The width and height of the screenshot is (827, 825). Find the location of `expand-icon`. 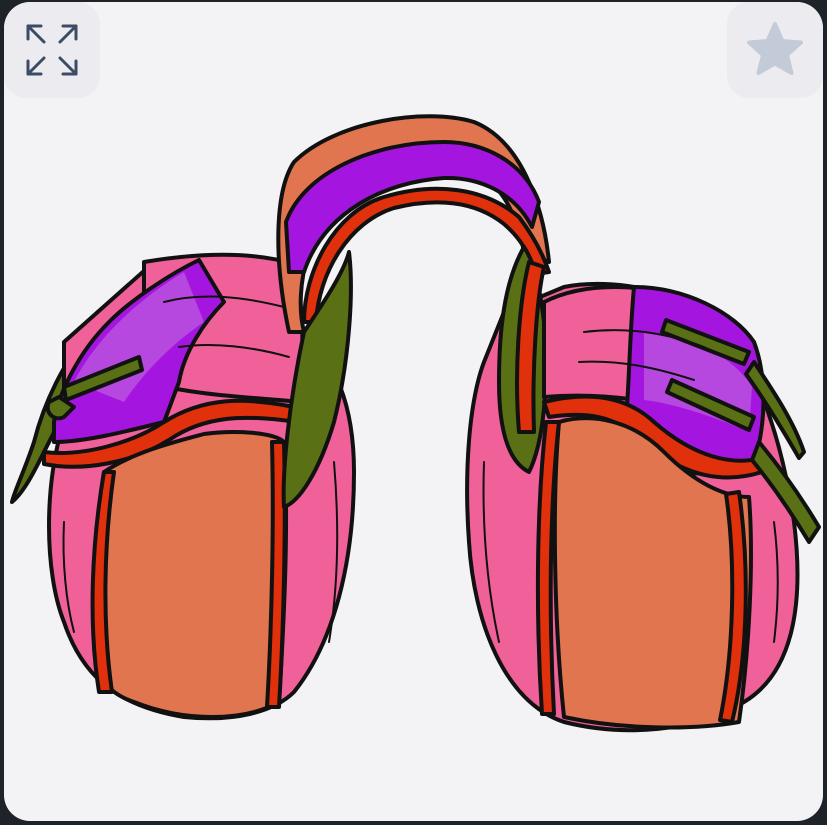

expand-icon is located at coordinates (52, 50).